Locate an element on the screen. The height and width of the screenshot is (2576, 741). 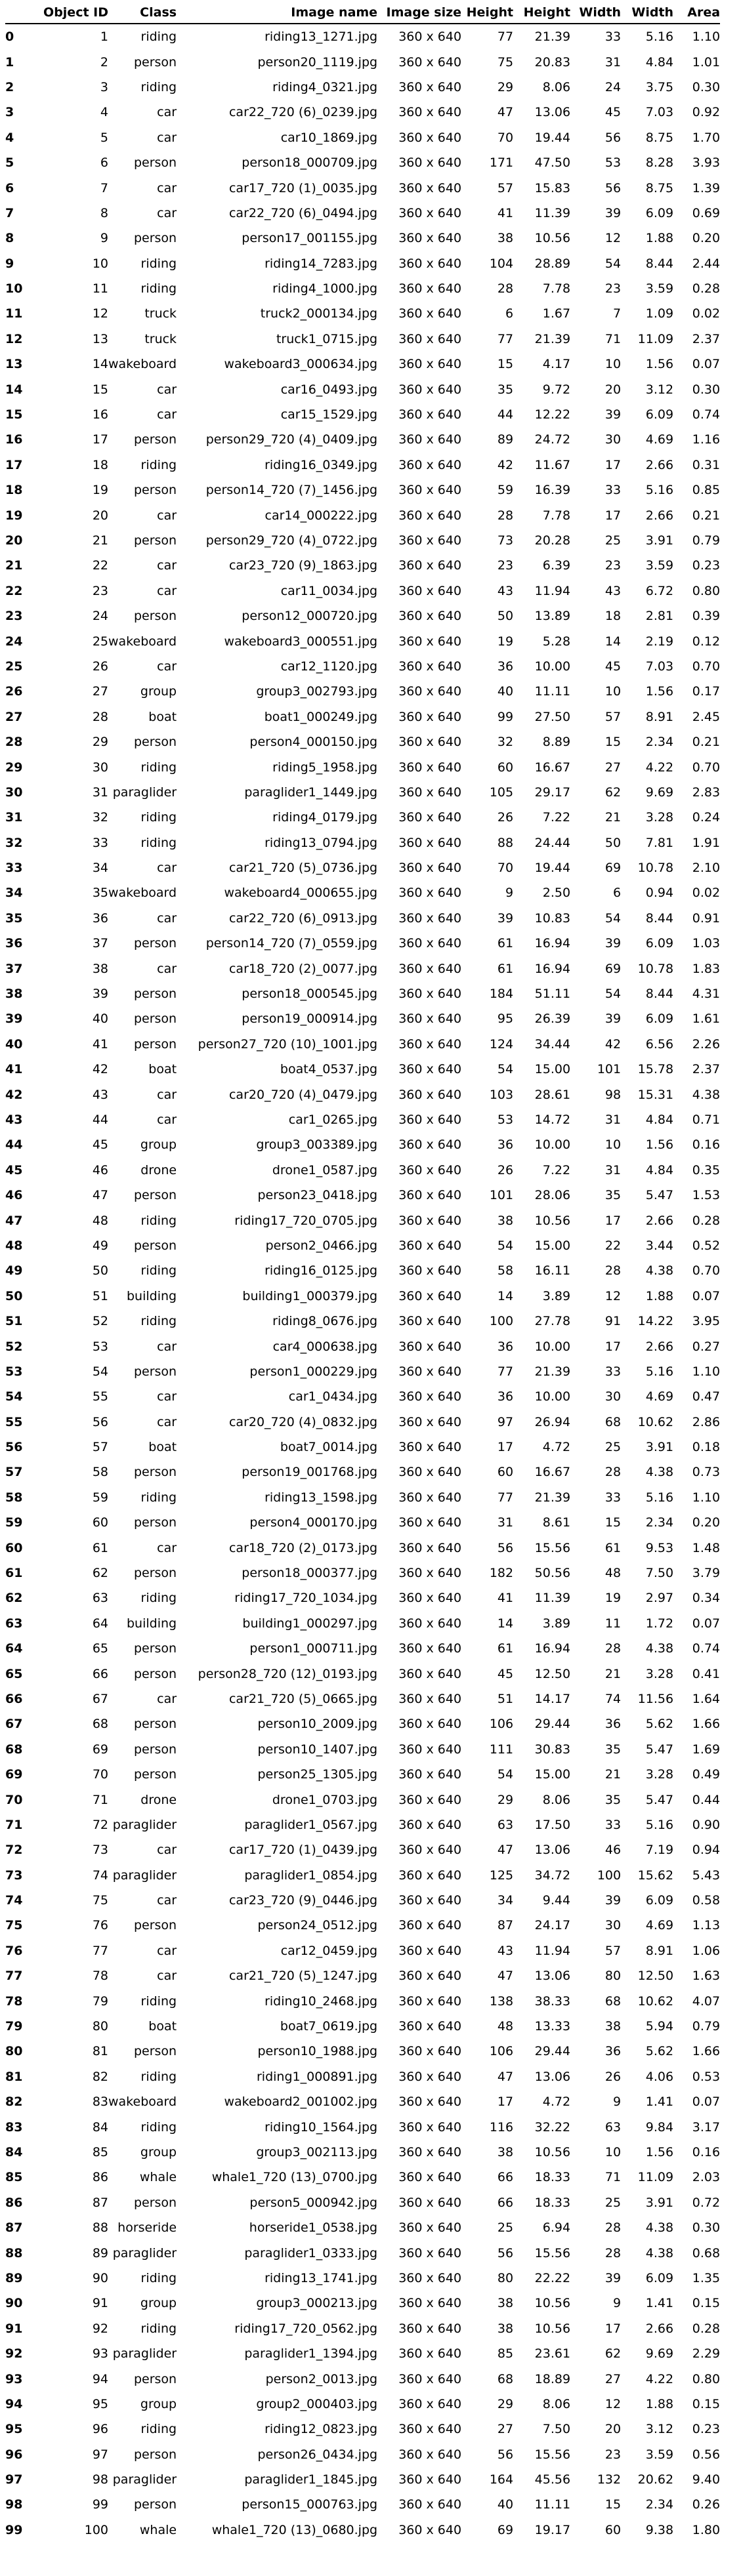
table-cell: 0.24 is located at coordinates (706, 817).